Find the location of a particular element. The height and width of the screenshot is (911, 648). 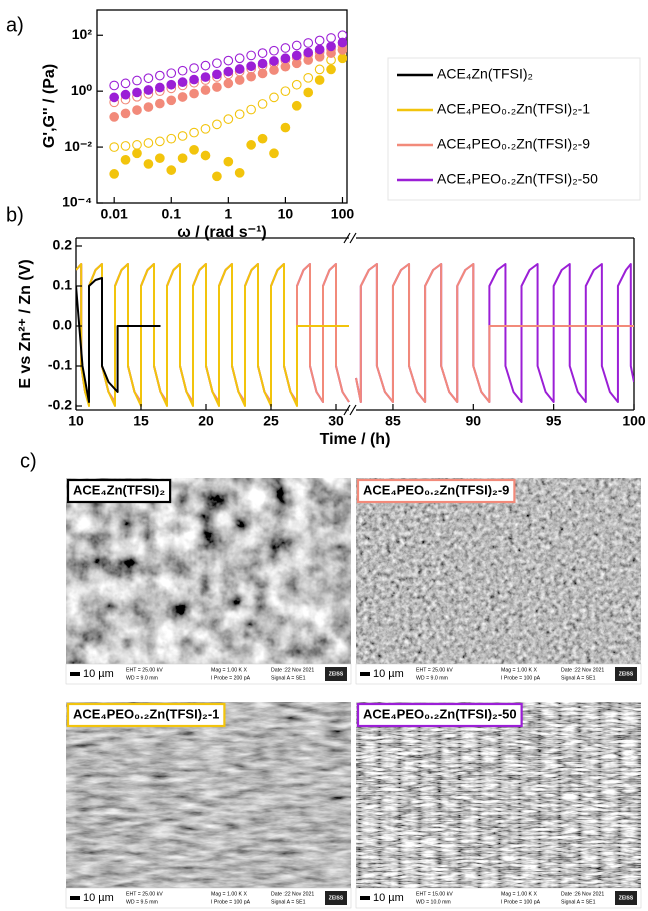

y-axis-label: G',G'' / (Pa) is located at coordinates (49, 106).